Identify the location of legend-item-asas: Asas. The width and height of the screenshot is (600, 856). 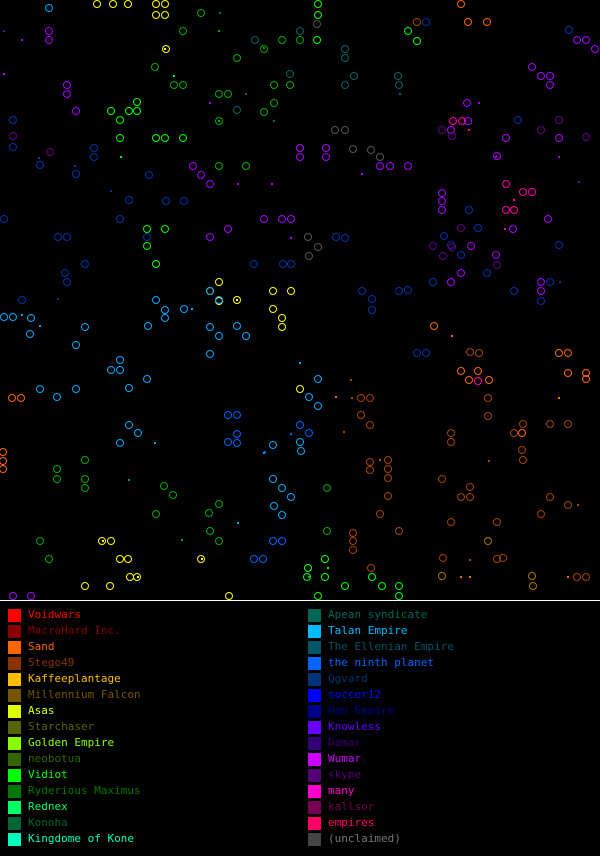
(74, 711).